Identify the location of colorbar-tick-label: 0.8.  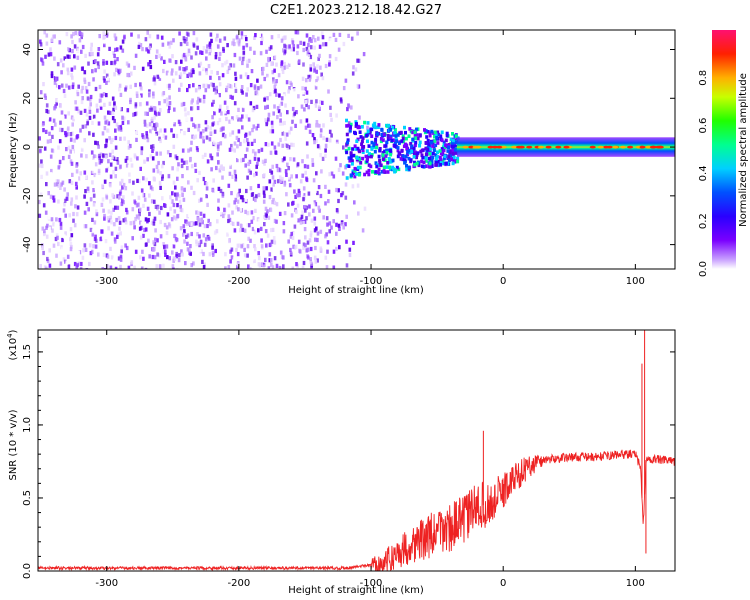
(703, 78).